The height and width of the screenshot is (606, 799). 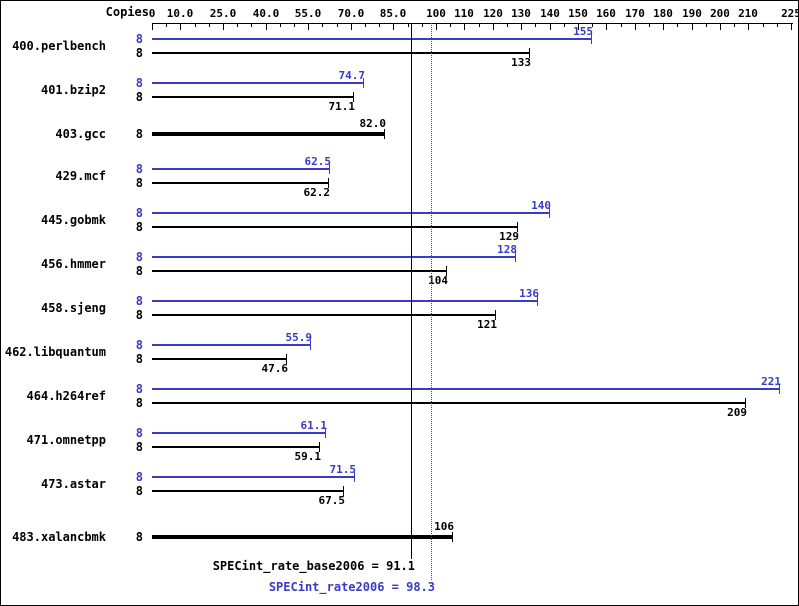 What do you see at coordinates (59, 537) in the screenshot?
I see `benchmark-label: 483.xalancbmk` at bounding box center [59, 537].